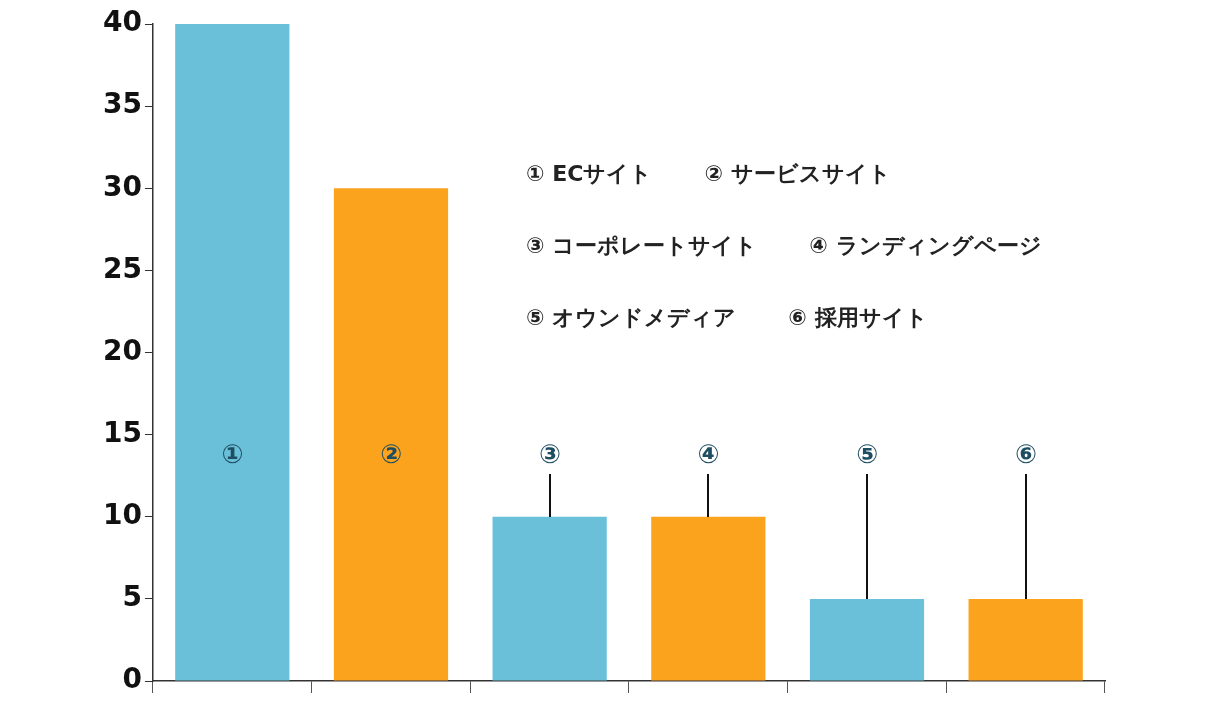 Image resolution: width=1229 pixels, height=719 pixels. I want to click on x-tick-label: ①, so click(232, 454).